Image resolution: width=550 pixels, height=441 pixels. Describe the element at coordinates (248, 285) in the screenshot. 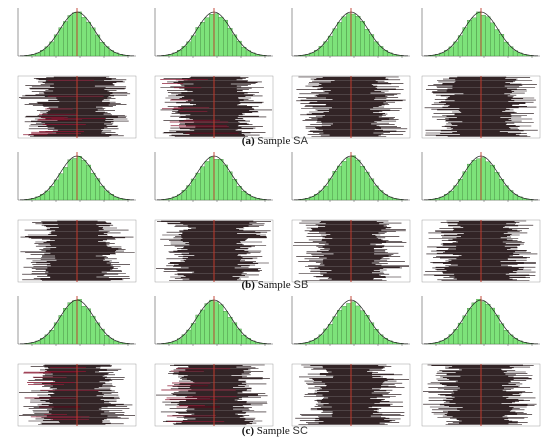

I see `caption-label: (b)` at that location.